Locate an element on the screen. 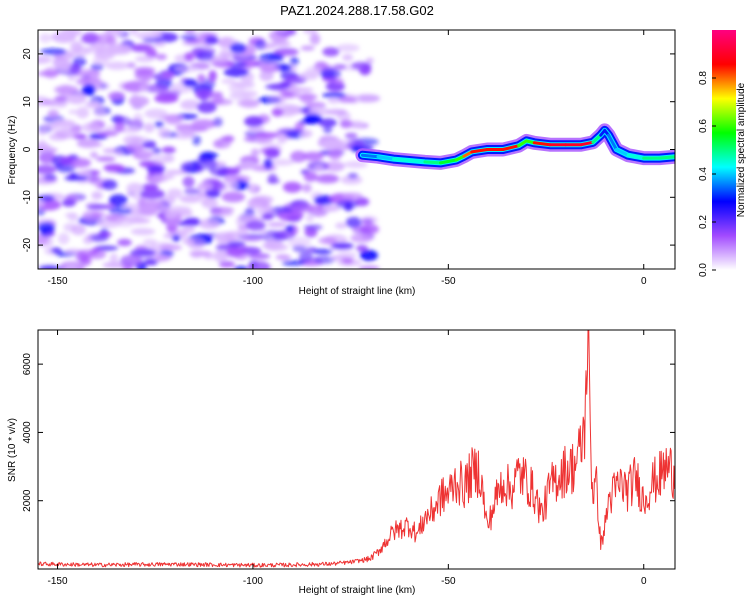 The image size is (750, 600). colorbar-bar is located at coordinates (724, 150).